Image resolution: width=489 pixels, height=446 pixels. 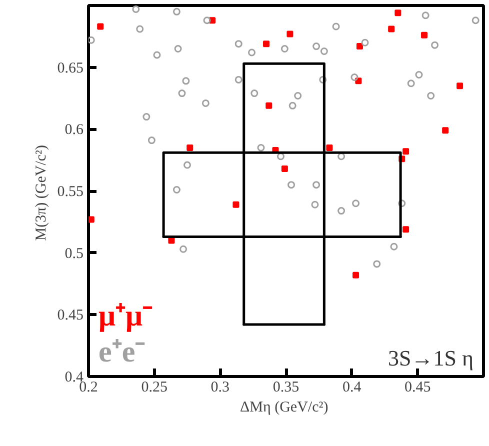 What do you see at coordinates (41, 192) in the screenshot?
I see `y-axis-title: M(3π) (GeV/c²)` at bounding box center [41, 192].